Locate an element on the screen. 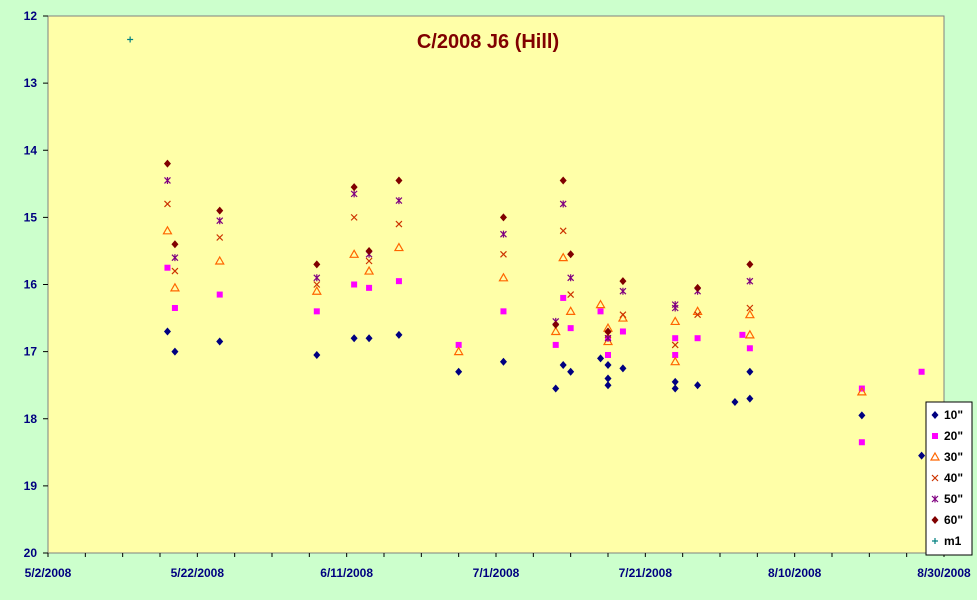  legend-label: 40" is located at coordinates (953, 478).